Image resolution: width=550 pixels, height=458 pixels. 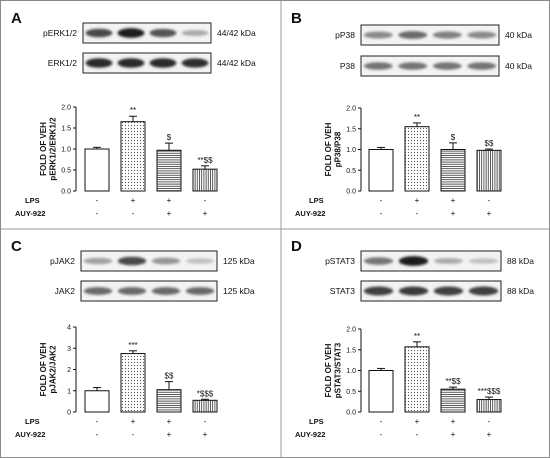 I want to click on panel-letter: C, so click(x=16, y=246).